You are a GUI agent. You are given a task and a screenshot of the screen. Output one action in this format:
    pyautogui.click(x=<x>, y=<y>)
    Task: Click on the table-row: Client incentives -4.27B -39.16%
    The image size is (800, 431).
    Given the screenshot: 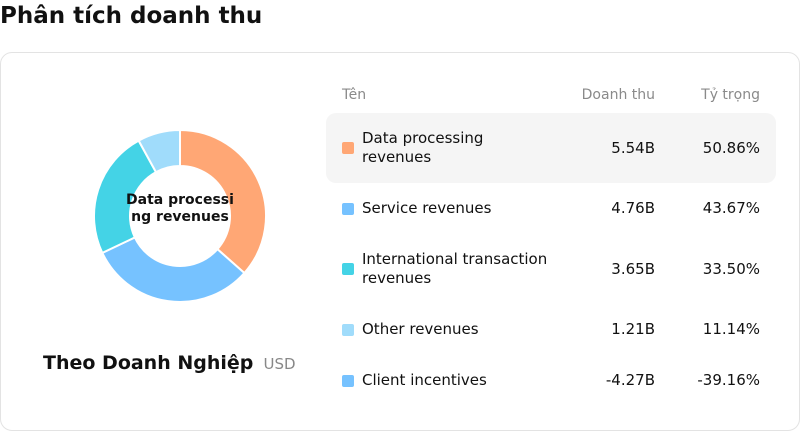 What is the action you would take?
    pyautogui.click(x=551, y=380)
    